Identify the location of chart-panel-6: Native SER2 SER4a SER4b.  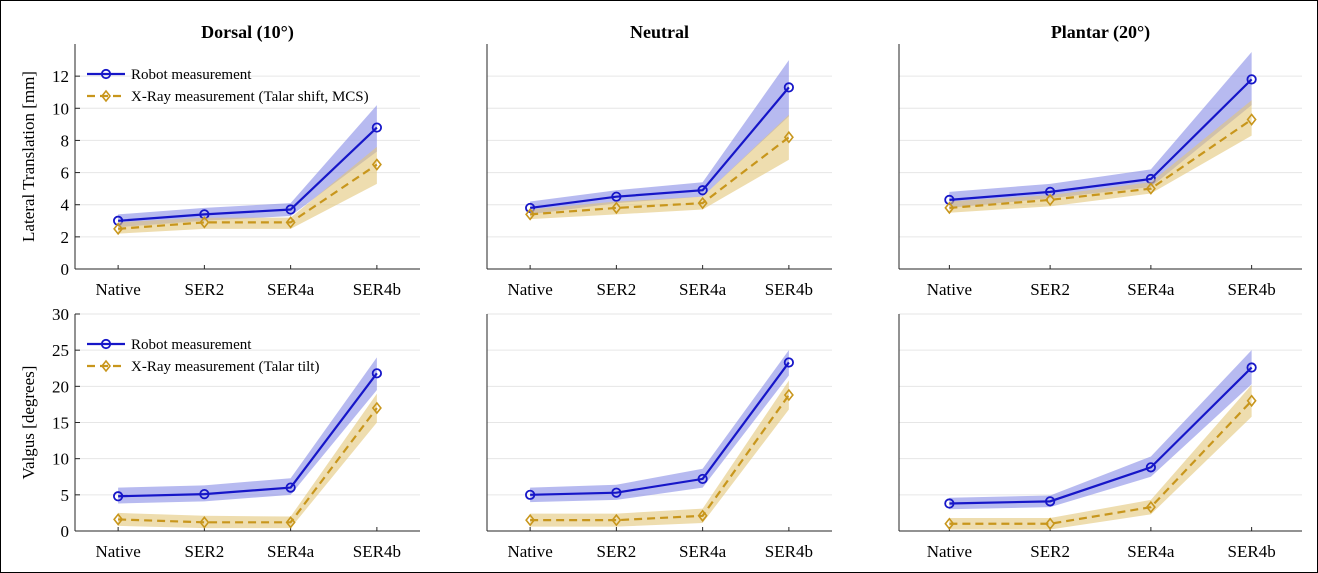
(1100, 437).